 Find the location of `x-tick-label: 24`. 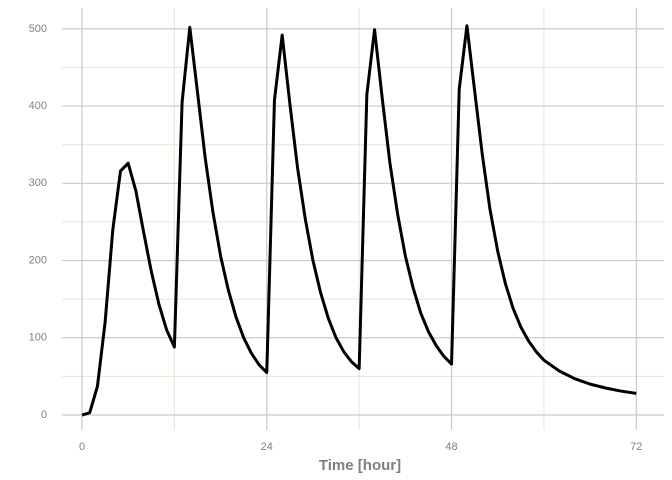

x-tick-label: 24 is located at coordinates (267, 447).